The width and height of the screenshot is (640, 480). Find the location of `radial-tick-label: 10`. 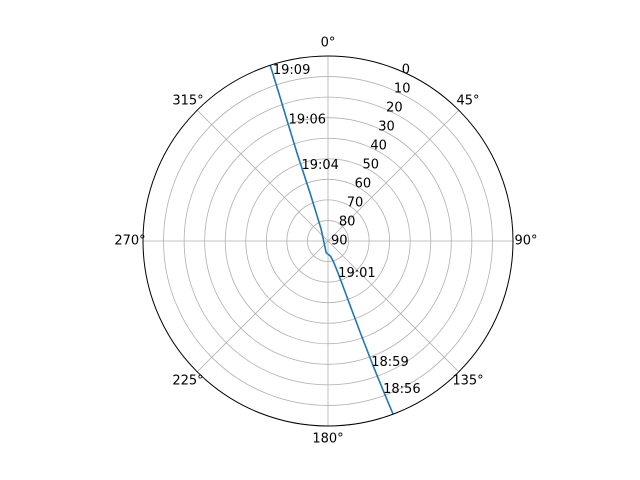

radial-tick-label: 10 is located at coordinates (402, 89).